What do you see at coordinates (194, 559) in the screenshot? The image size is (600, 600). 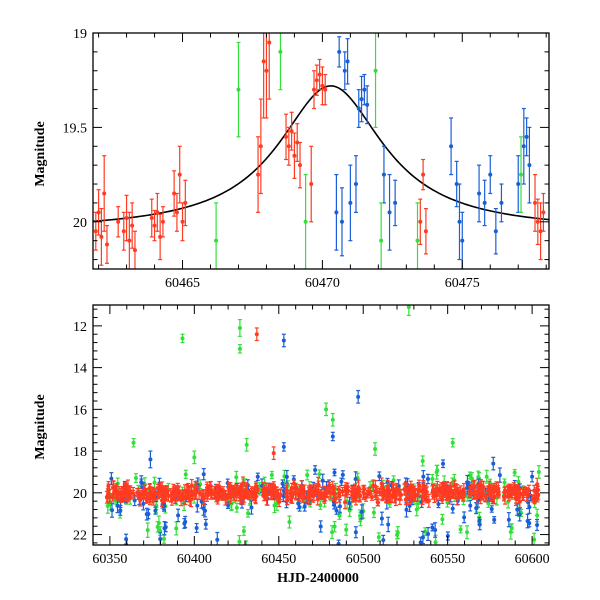 I see `x-tick-label: 60400` at bounding box center [194, 559].